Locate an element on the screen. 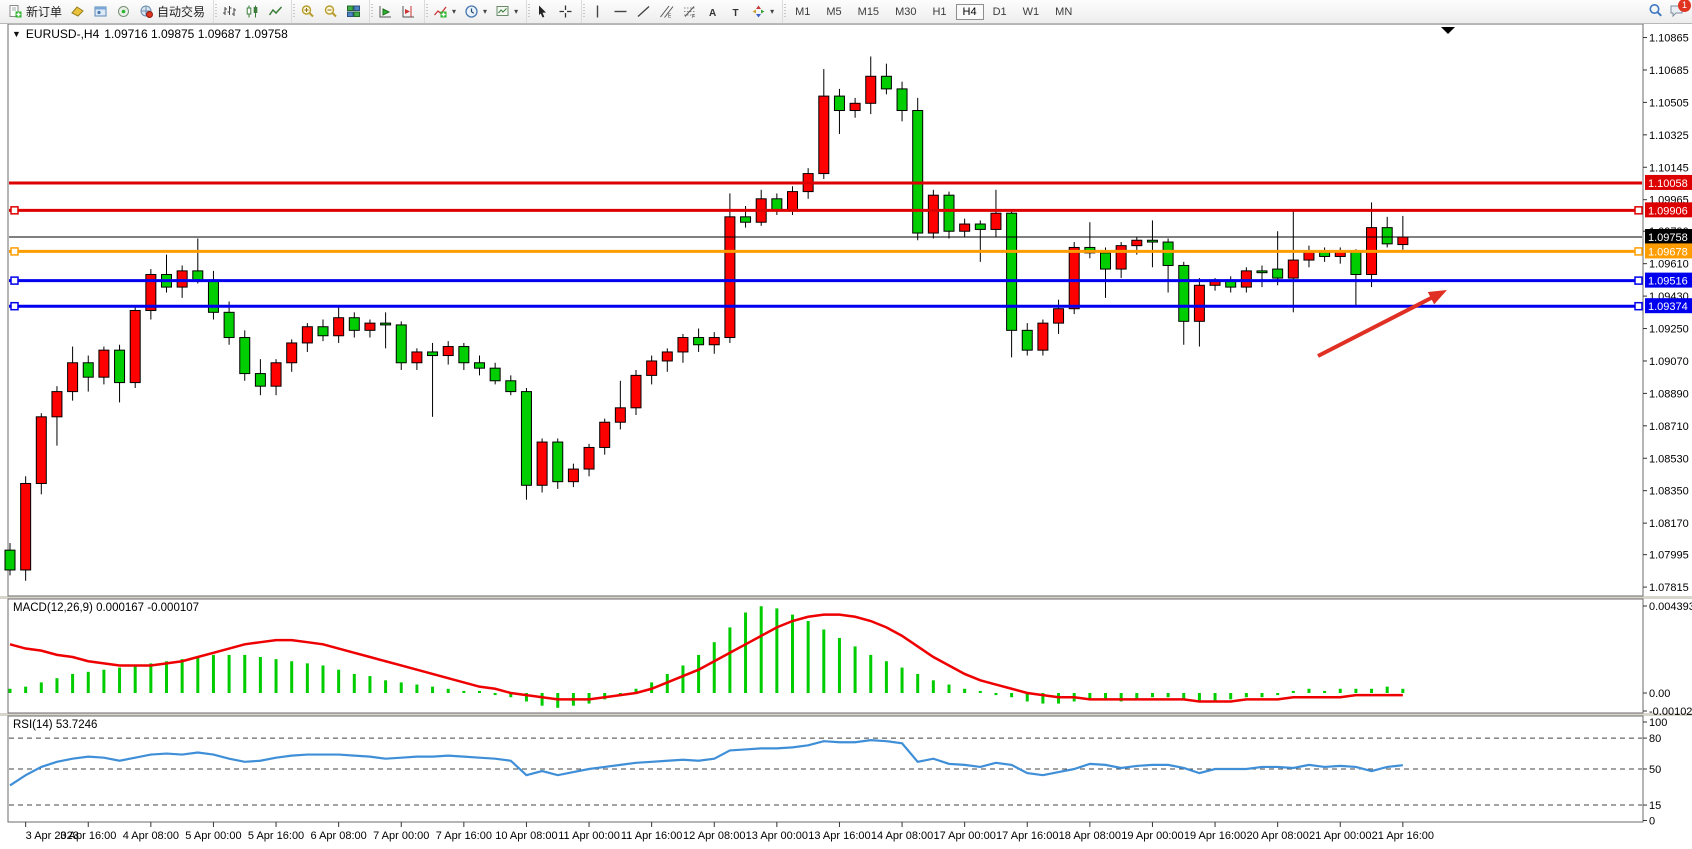 Image resolution: width=1692 pixels, height=849 pixels. zoom-in-icon is located at coordinates (307, 11).